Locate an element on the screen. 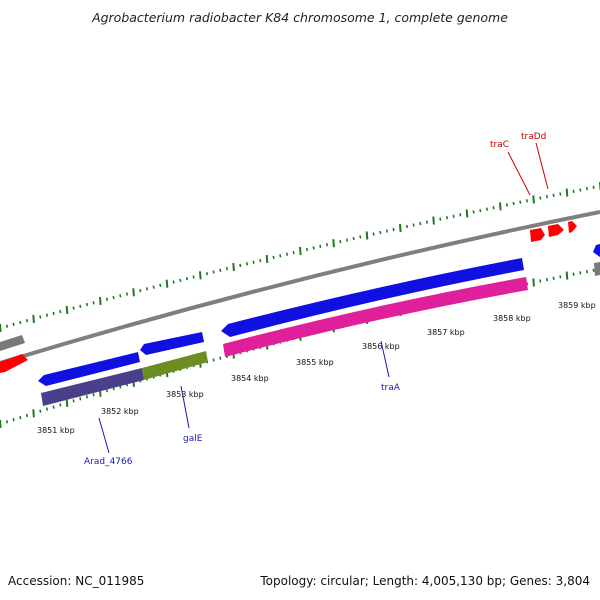 The image size is (600, 600). gene-label-arad4766: Arad_4766 is located at coordinates (108, 462).